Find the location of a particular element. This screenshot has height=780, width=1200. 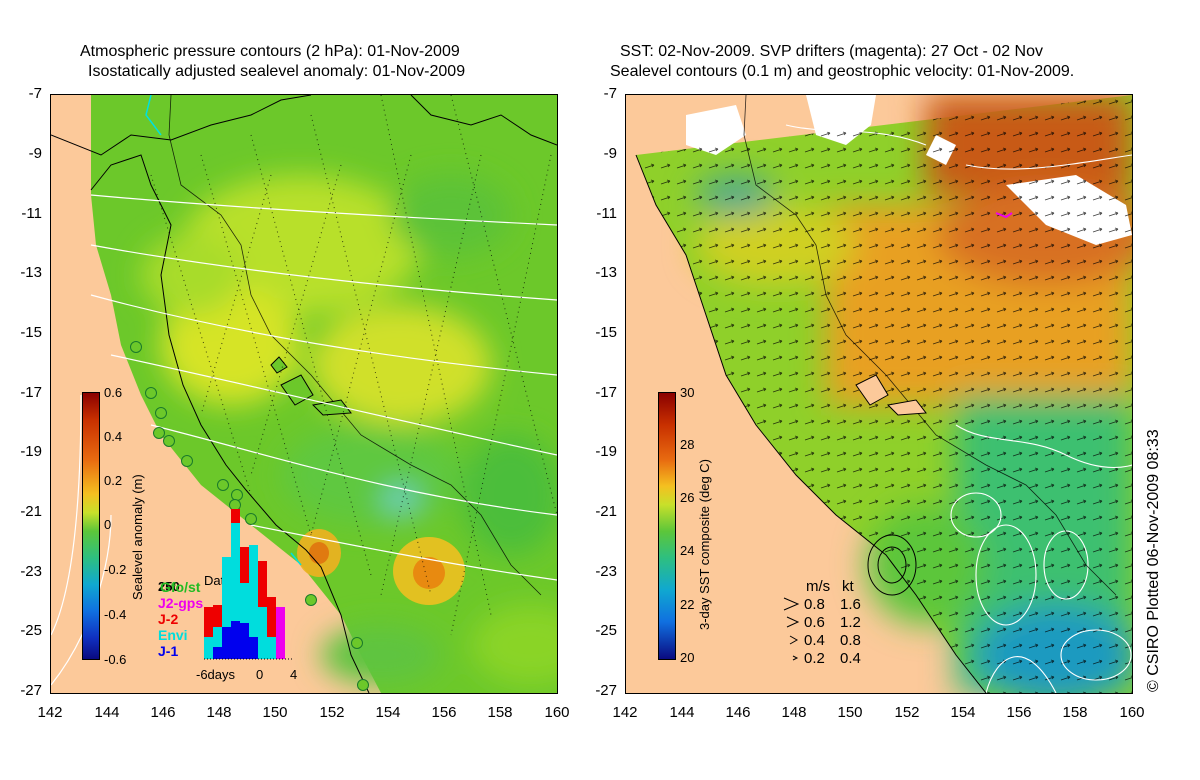

left-lat-tick: -19 is located at coordinates (31, 451).